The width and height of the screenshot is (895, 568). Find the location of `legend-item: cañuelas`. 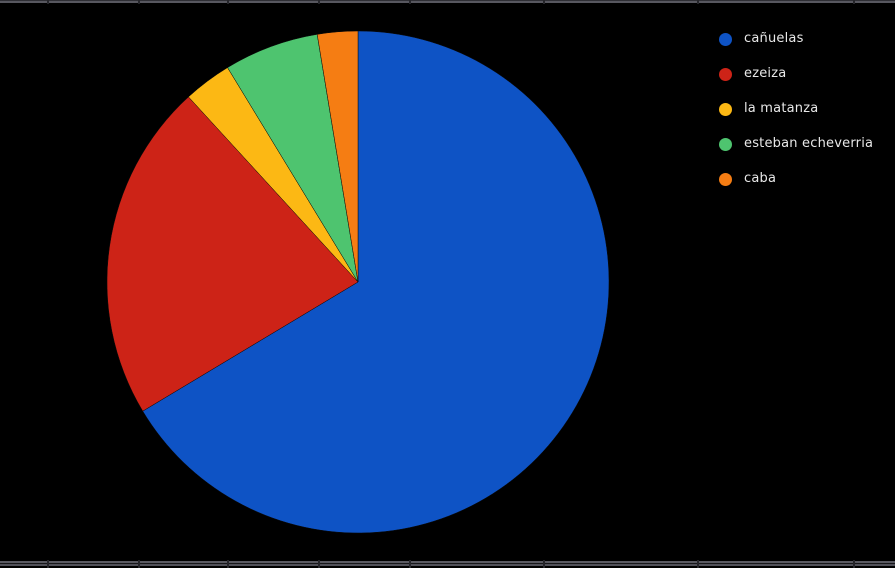

legend-item: cañuelas is located at coordinates (796, 39).